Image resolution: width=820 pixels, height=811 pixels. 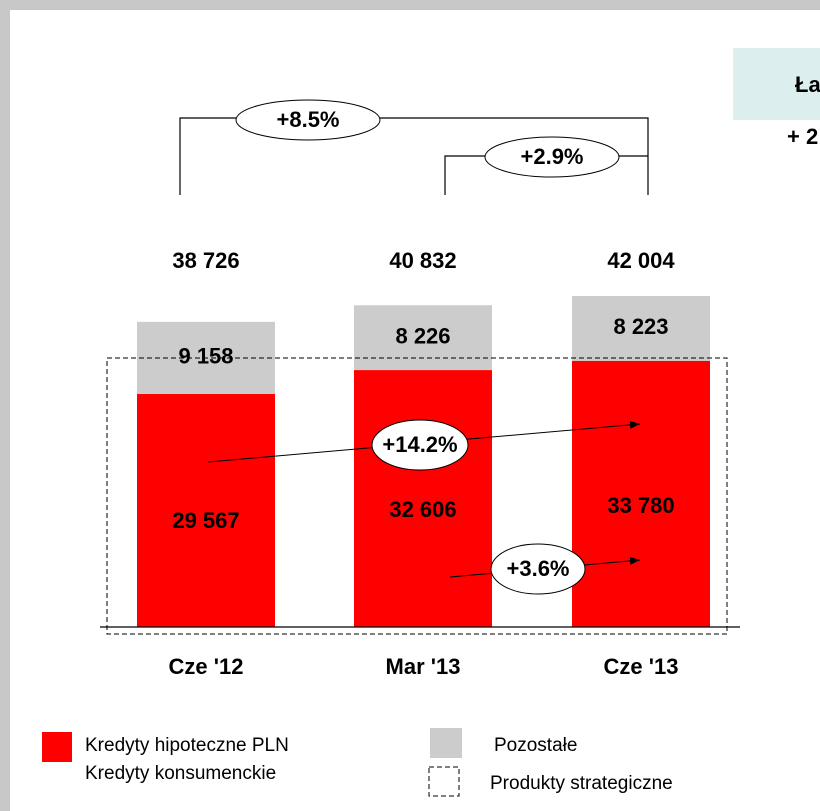 I want to click on annotation: +3.6%, so click(x=538, y=568).